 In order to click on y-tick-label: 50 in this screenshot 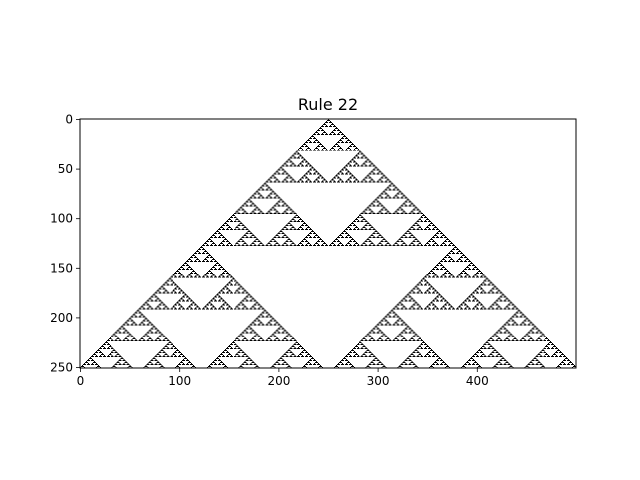, I will do `click(65, 169)`.